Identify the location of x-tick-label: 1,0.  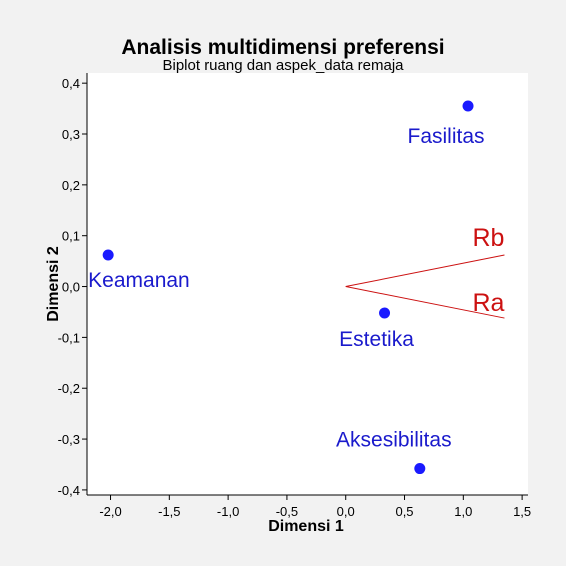
(463, 511).